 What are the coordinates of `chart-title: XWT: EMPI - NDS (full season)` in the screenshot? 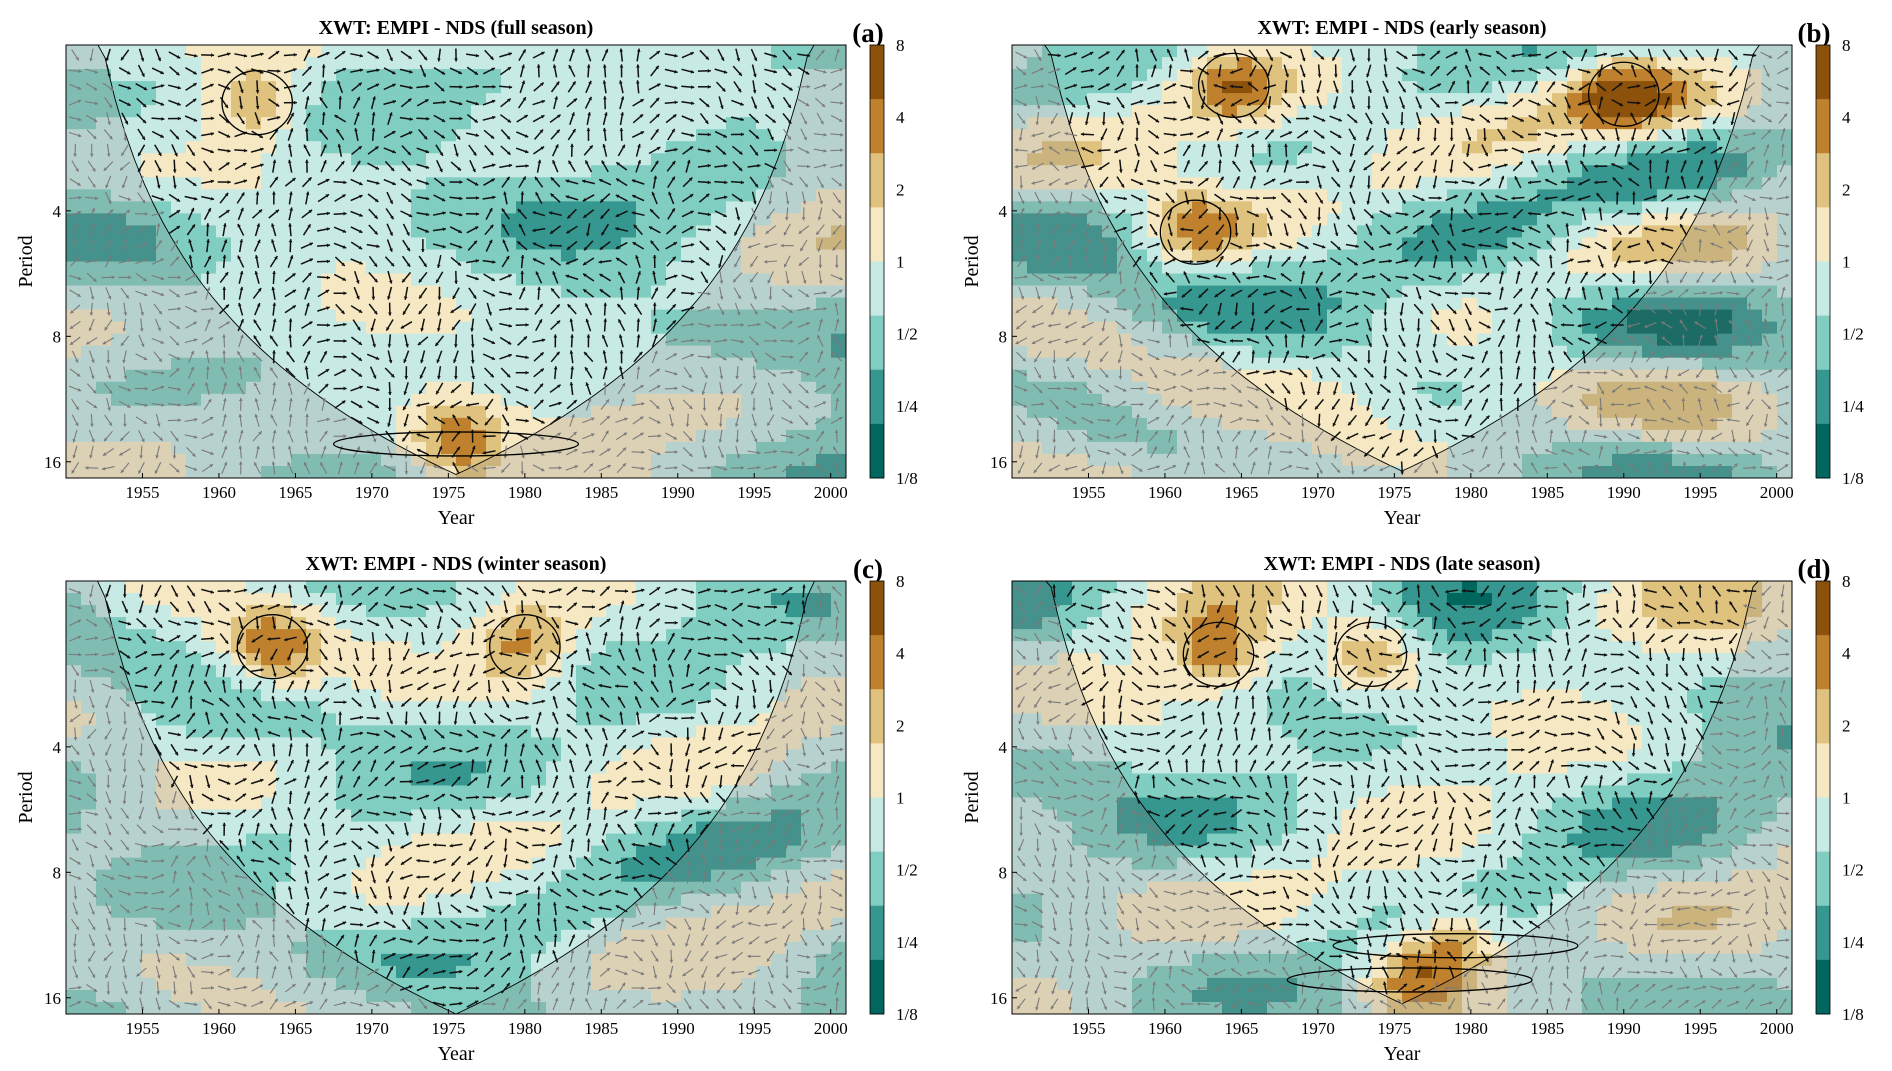 It's located at (456, 28).